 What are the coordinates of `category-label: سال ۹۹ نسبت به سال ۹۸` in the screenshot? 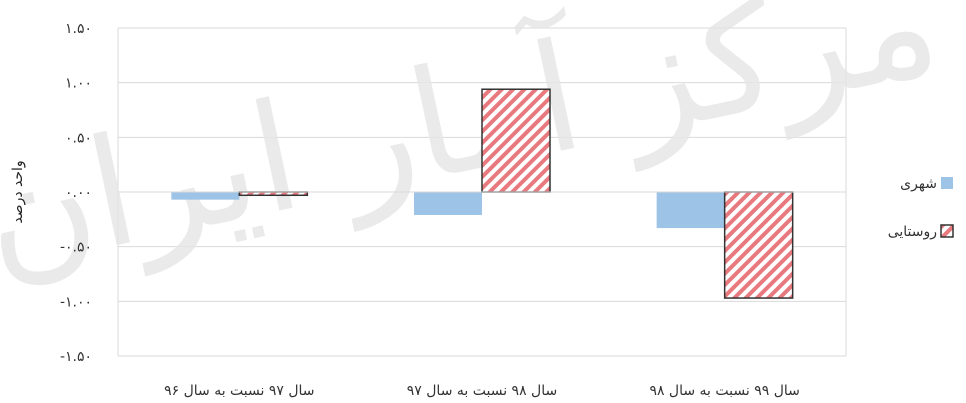 It's located at (724, 391).